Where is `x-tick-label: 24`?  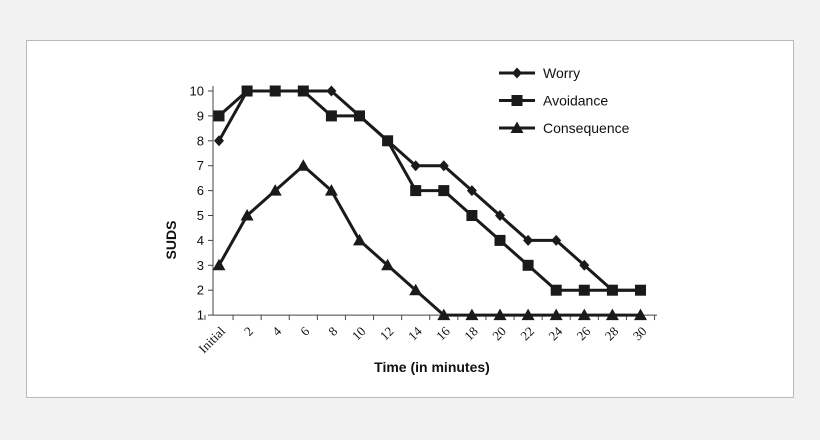 x-tick-label: 24 is located at coordinates (555, 333).